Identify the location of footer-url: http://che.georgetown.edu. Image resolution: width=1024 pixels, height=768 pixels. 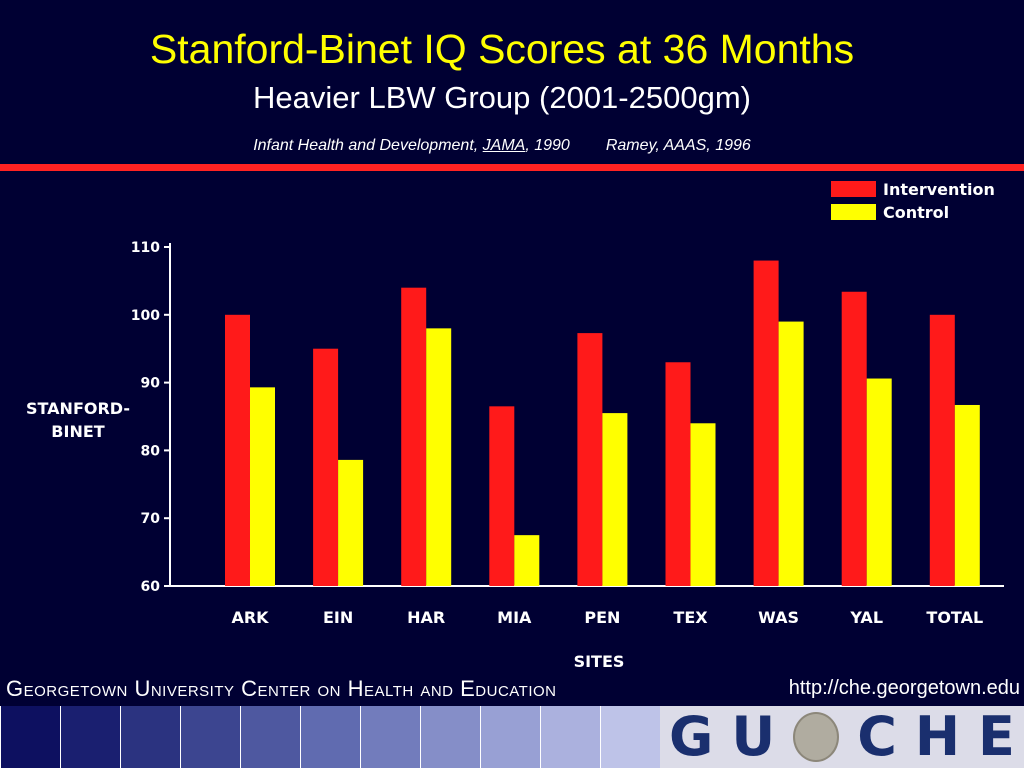
(904, 688).